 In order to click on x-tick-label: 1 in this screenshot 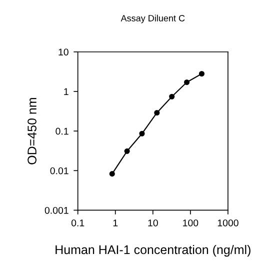, I will do `click(115, 223)`.